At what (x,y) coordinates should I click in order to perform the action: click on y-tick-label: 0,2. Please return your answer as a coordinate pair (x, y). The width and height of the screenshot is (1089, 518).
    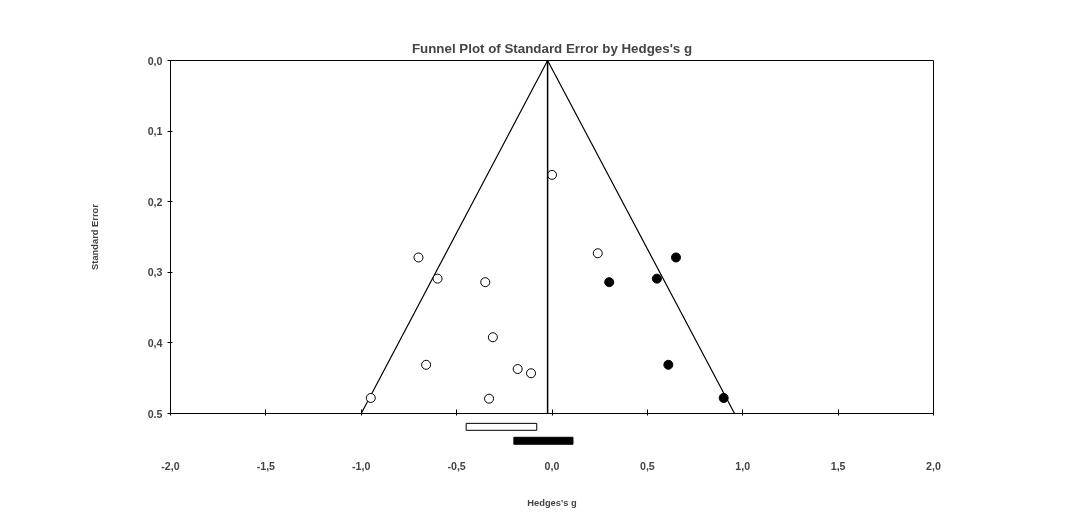
    Looking at the image, I should click on (155, 201).